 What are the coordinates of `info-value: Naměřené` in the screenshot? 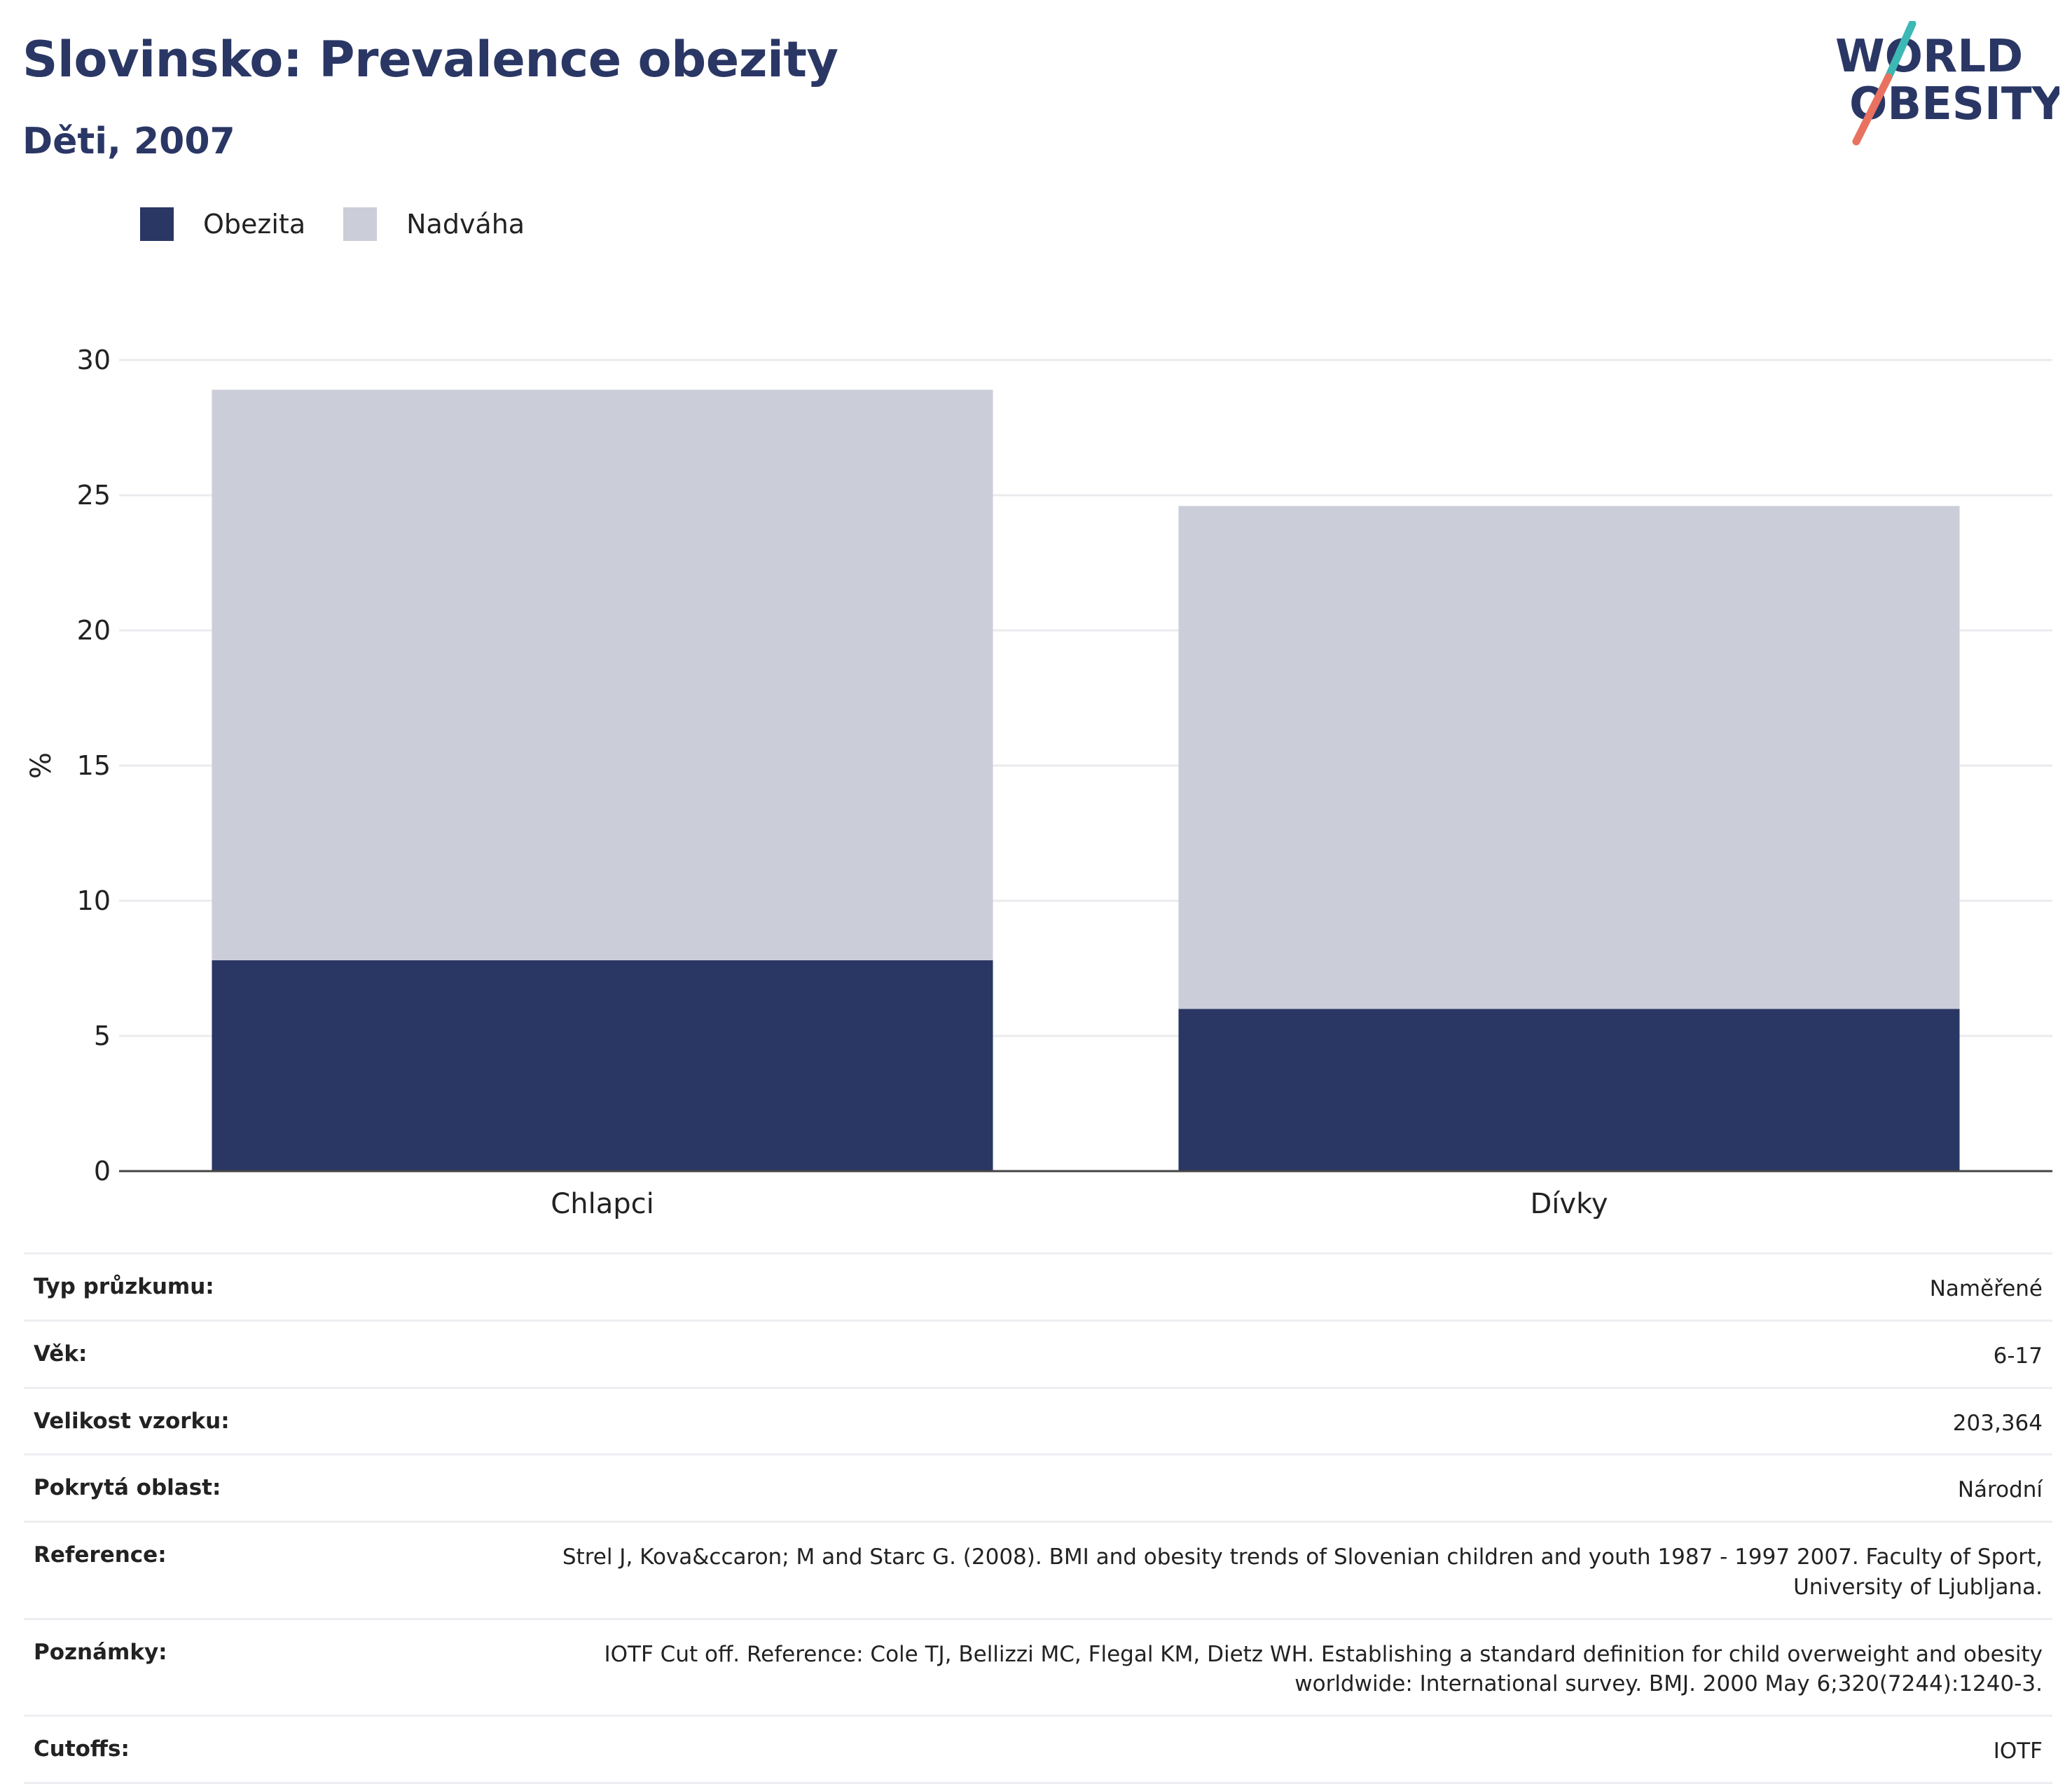 It's located at (1986, 1289).